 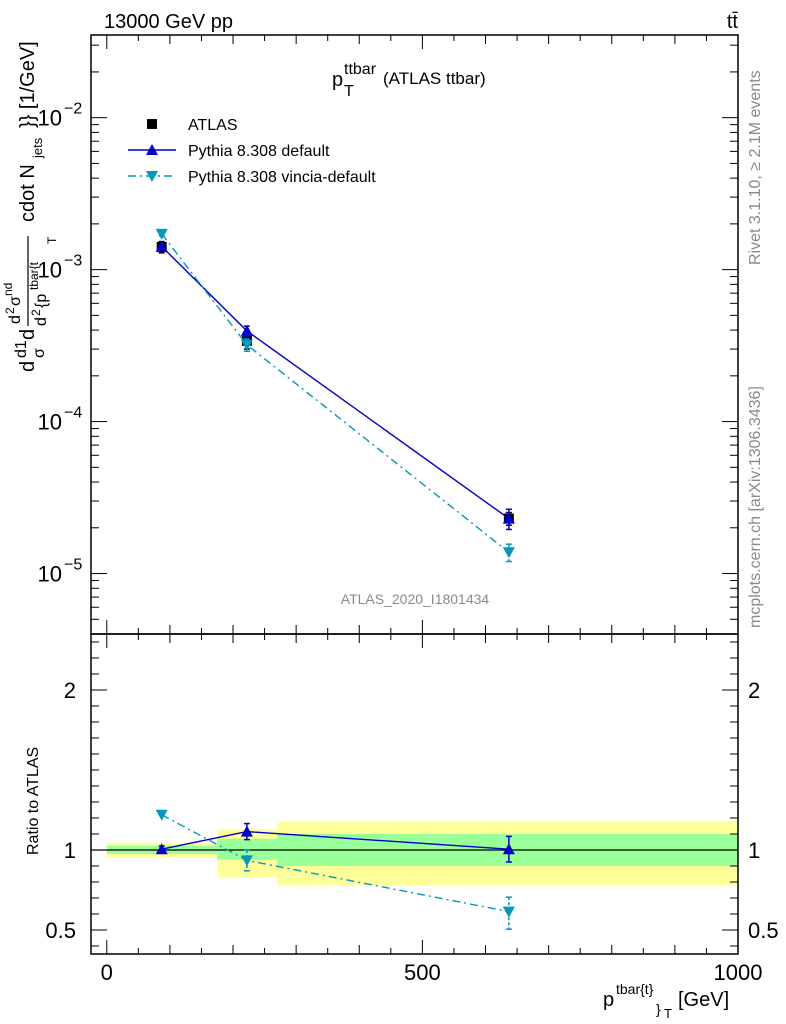 I want to click on ylabel-den-sub: T, so click(x=52, y=240).